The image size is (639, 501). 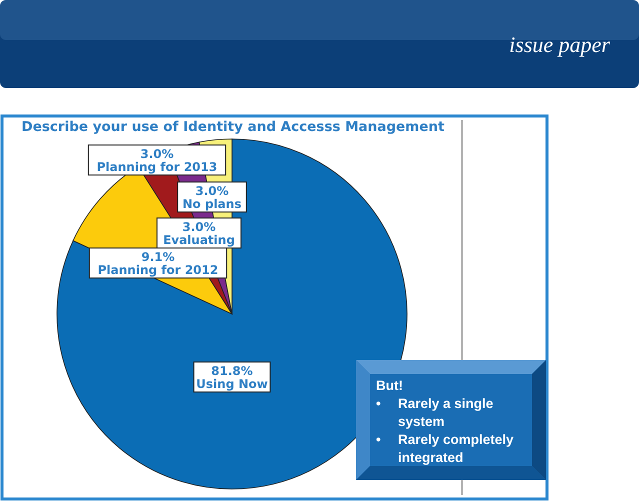 I want to click on chart-title: Describe your use of Identity and Accesss Management, so click(x=234, y=127).